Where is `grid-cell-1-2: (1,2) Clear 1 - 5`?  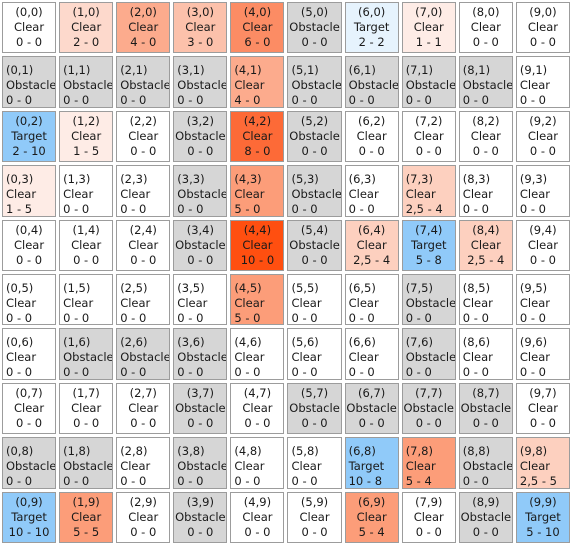
grid-cell-1-2: (1,2) Clear 1 - 5 is located at coordinates (86, 136).